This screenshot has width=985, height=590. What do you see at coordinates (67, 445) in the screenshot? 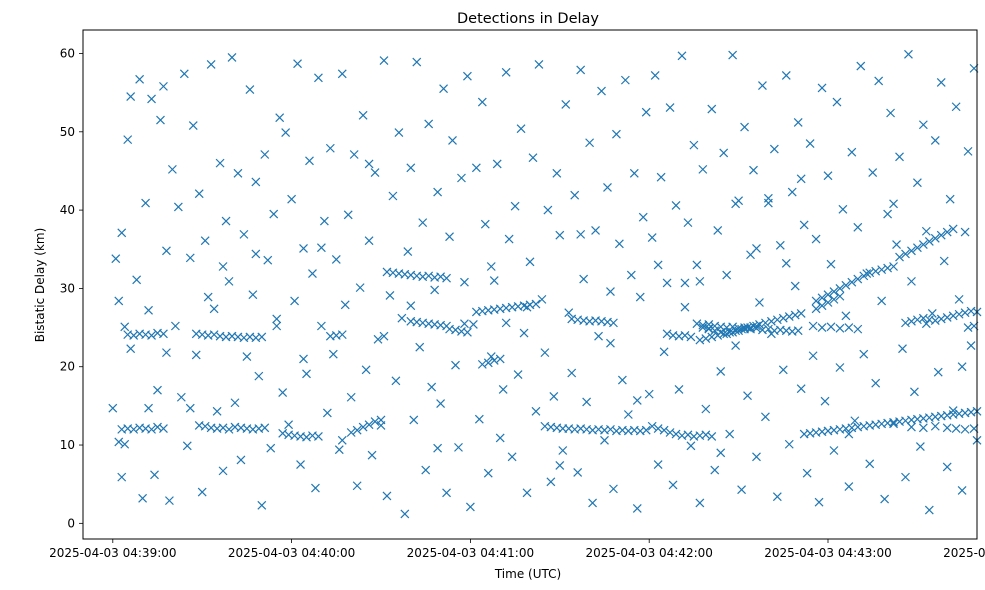
I see `y-tick-label: 10` at bounding box center [67, 445].